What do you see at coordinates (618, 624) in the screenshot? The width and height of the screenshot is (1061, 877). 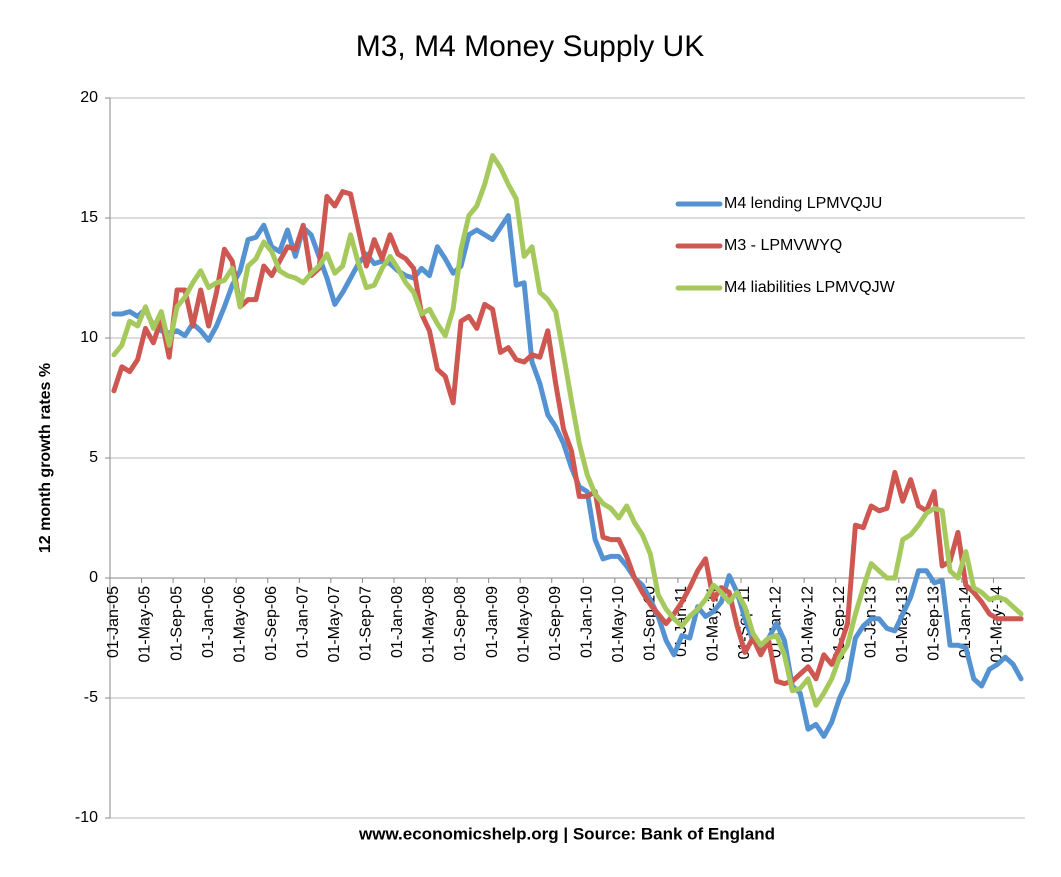 I see `x-tick-label: 01-May-10` at bounding box center [618, 624].